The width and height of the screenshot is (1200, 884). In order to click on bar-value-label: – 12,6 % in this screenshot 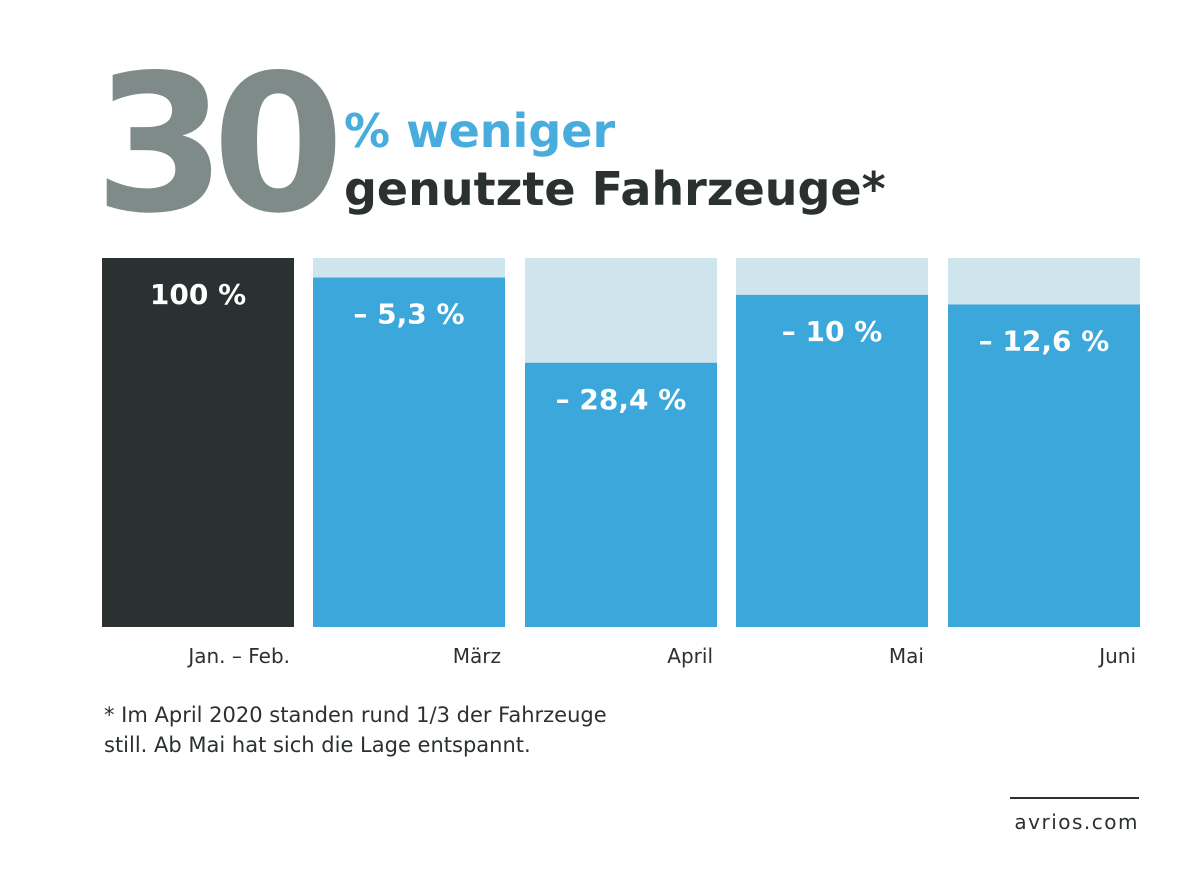, I will do `click(1044, 340)`.